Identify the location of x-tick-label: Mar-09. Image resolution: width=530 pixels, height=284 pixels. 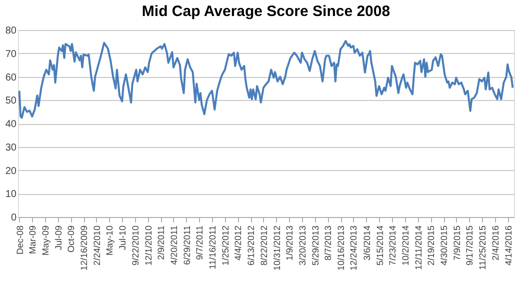
(33, 240).